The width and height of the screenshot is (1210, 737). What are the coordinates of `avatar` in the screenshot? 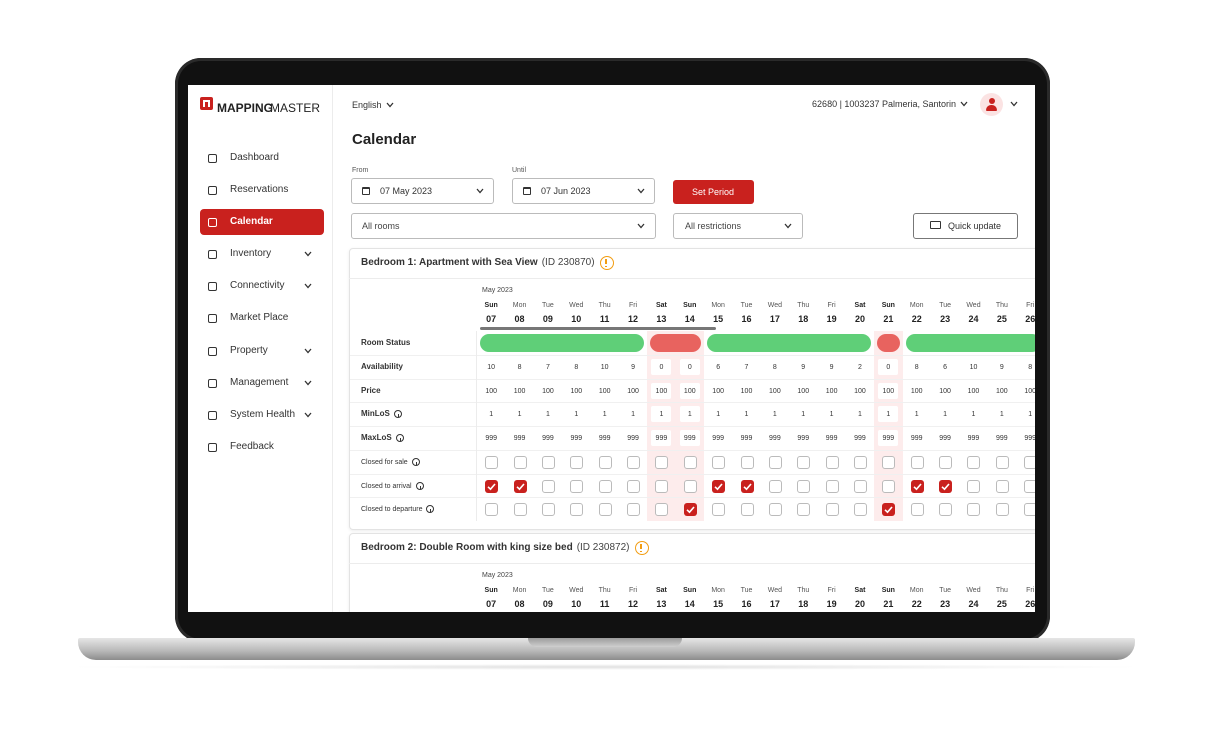 It's located at (991, 104).